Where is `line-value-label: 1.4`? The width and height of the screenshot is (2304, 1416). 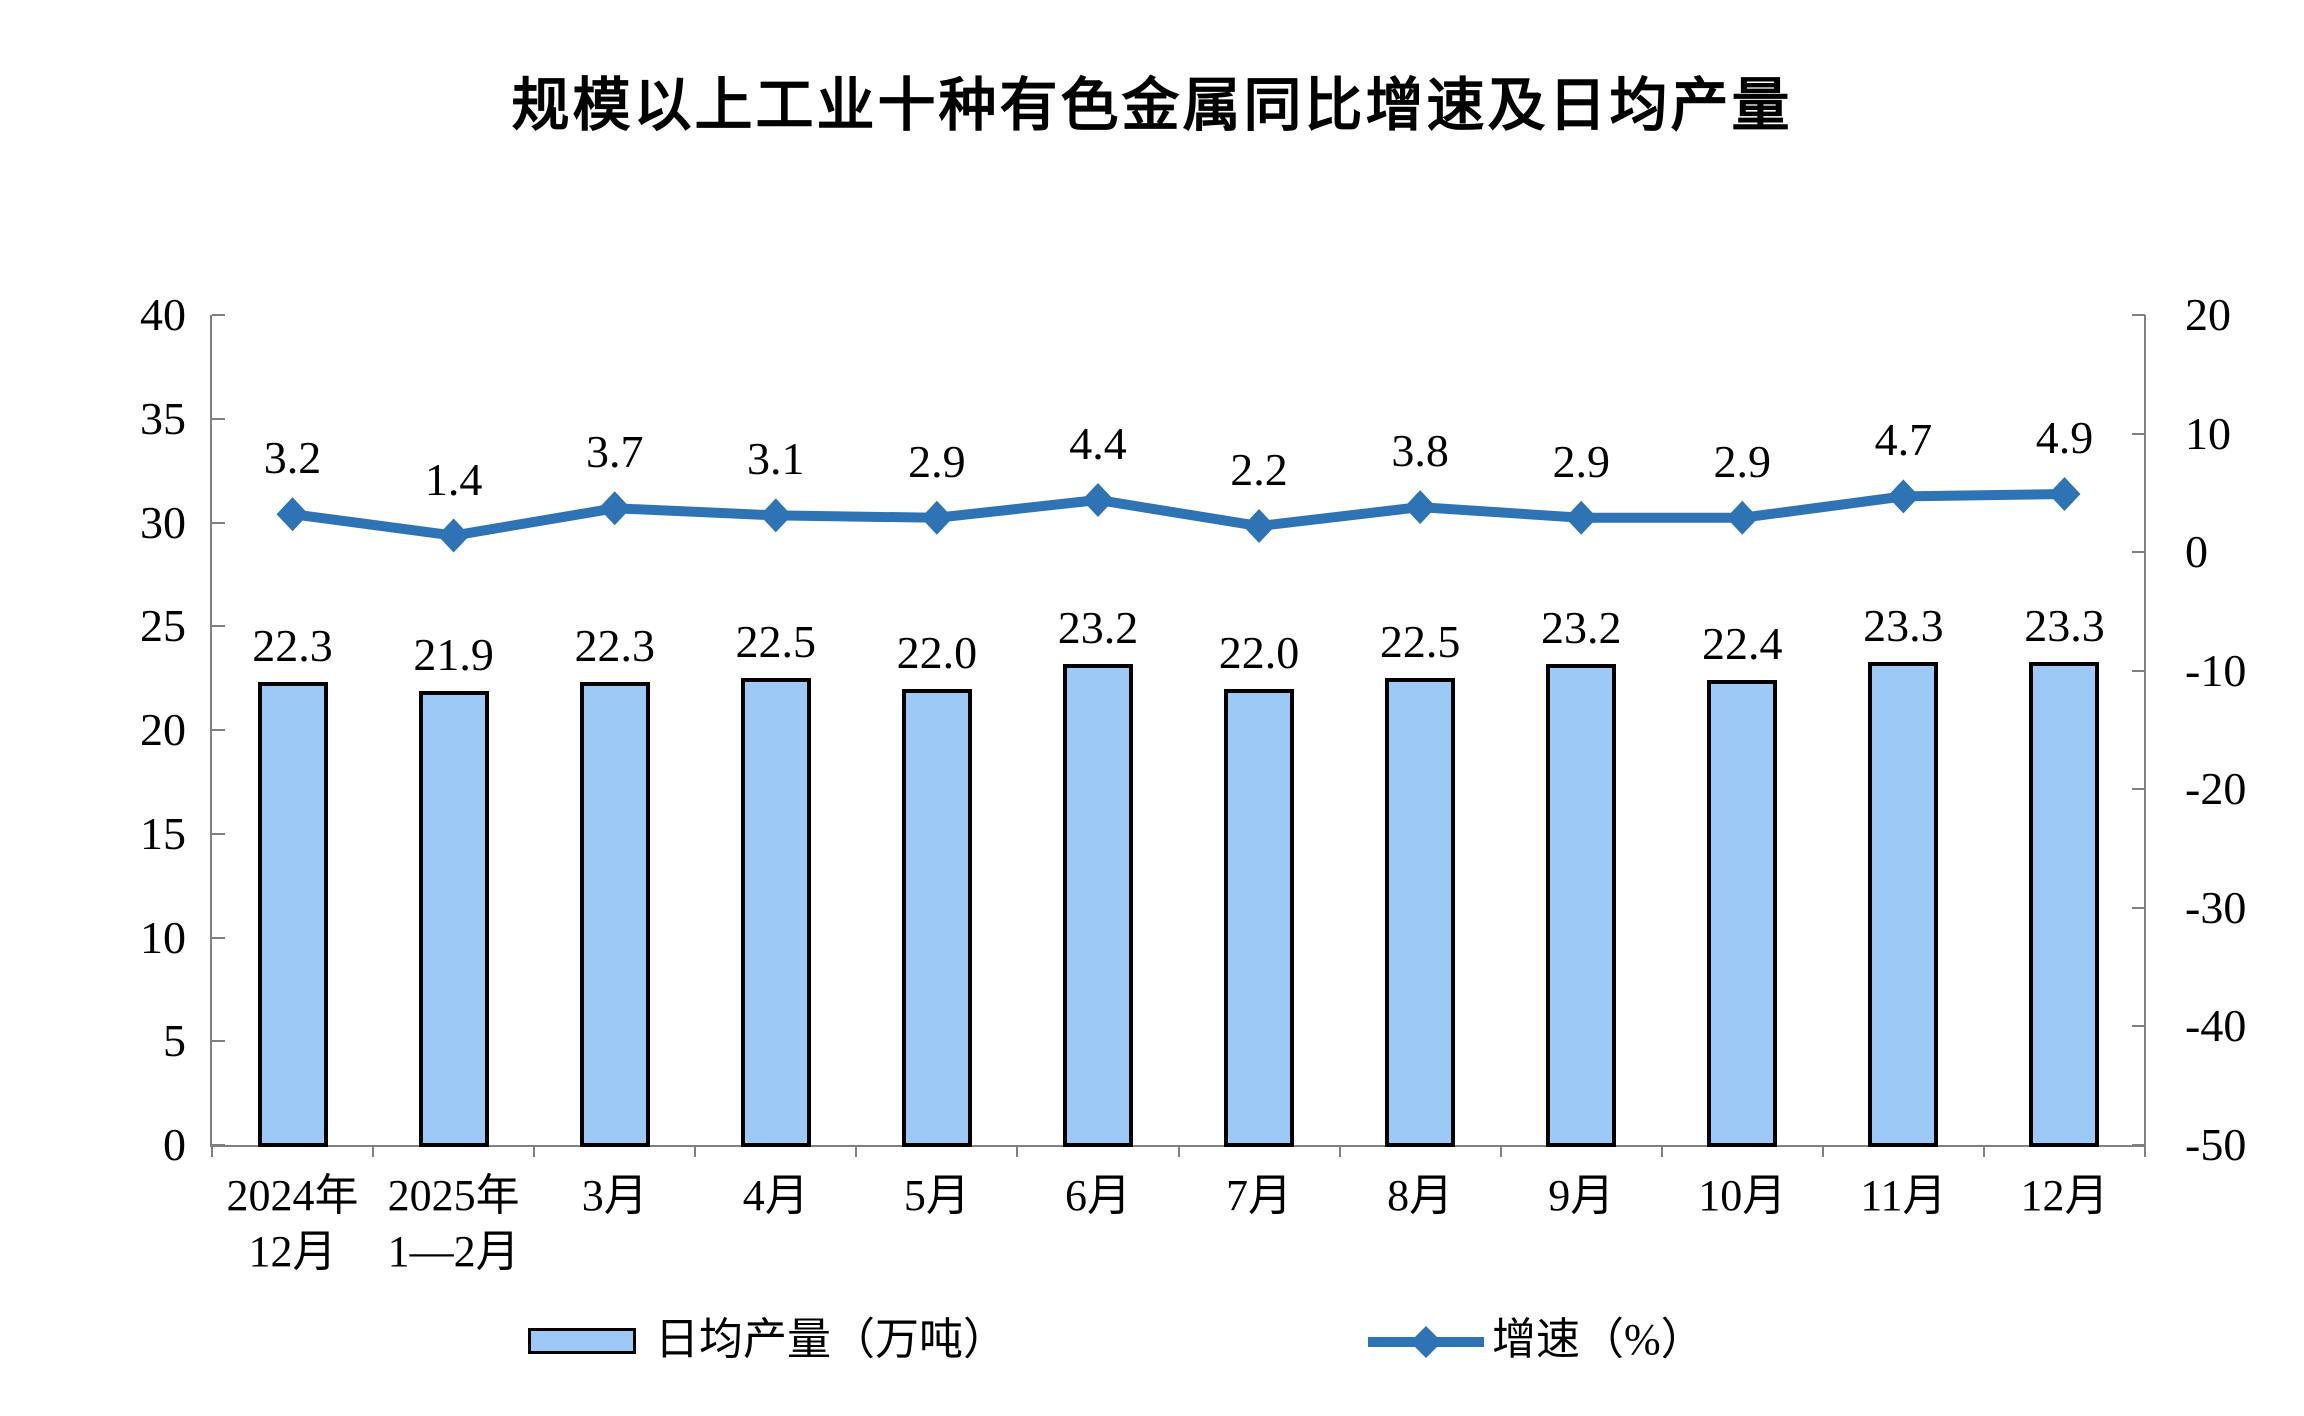 line-value-label: 1.4 is located at coordinates (453, 479).